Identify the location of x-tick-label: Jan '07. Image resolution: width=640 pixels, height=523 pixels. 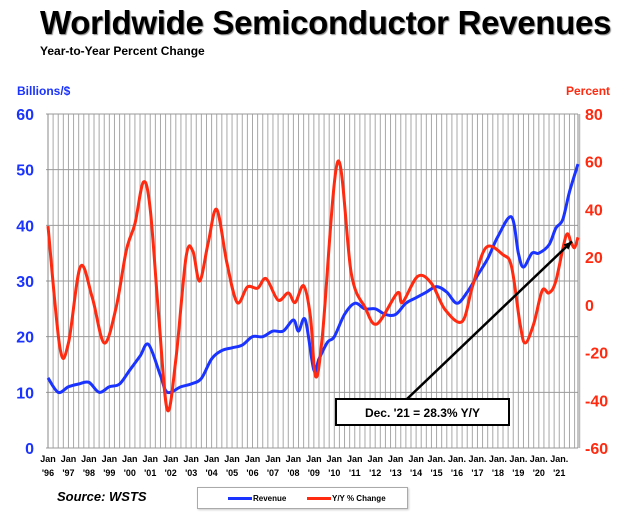
(273, 466).